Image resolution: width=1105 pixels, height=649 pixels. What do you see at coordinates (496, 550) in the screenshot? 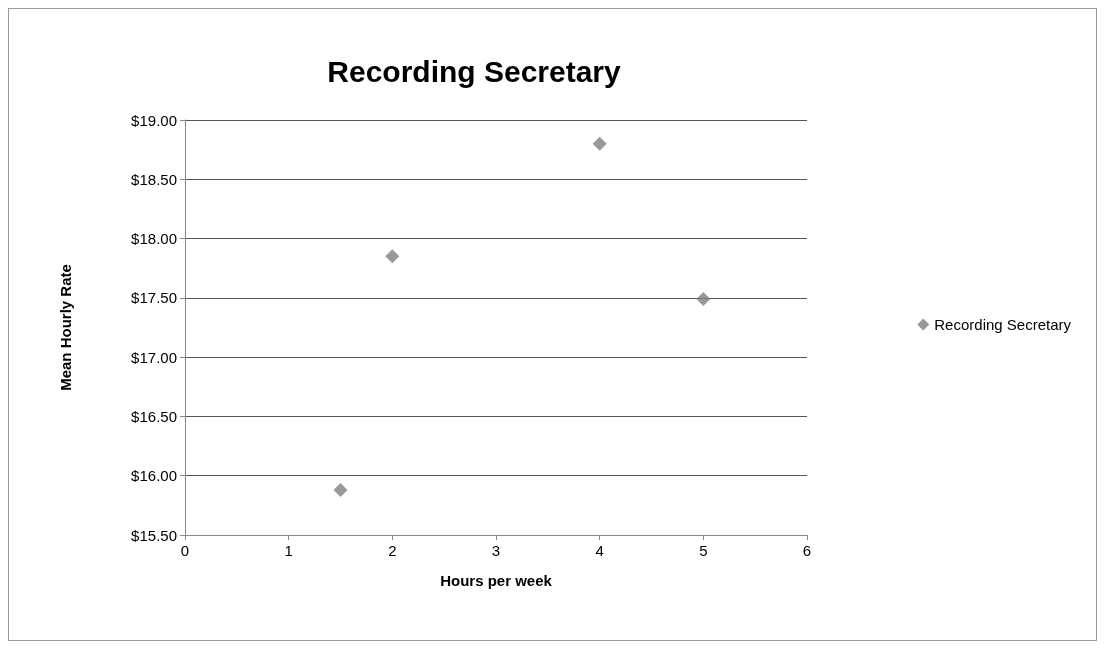
I see `x-tick-label: 3` at bounding box center [496, 550].